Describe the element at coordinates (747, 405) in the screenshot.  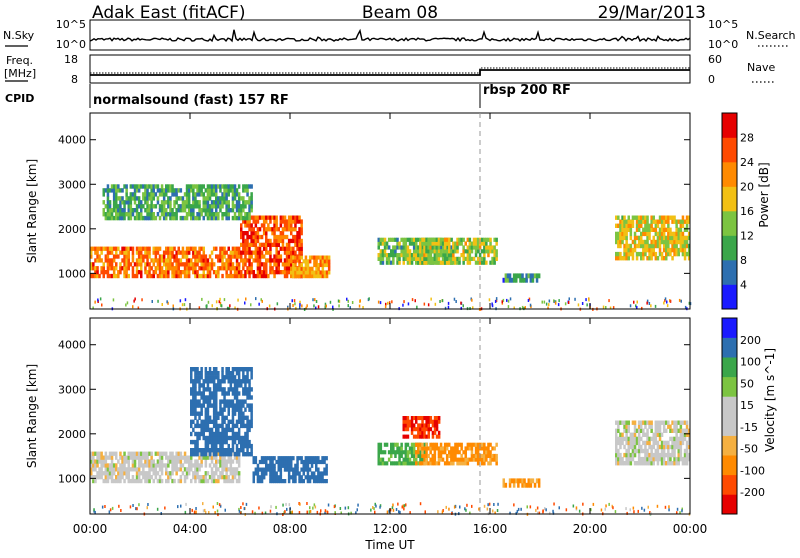
I see `colorbar-tick-label: 15` at that location.